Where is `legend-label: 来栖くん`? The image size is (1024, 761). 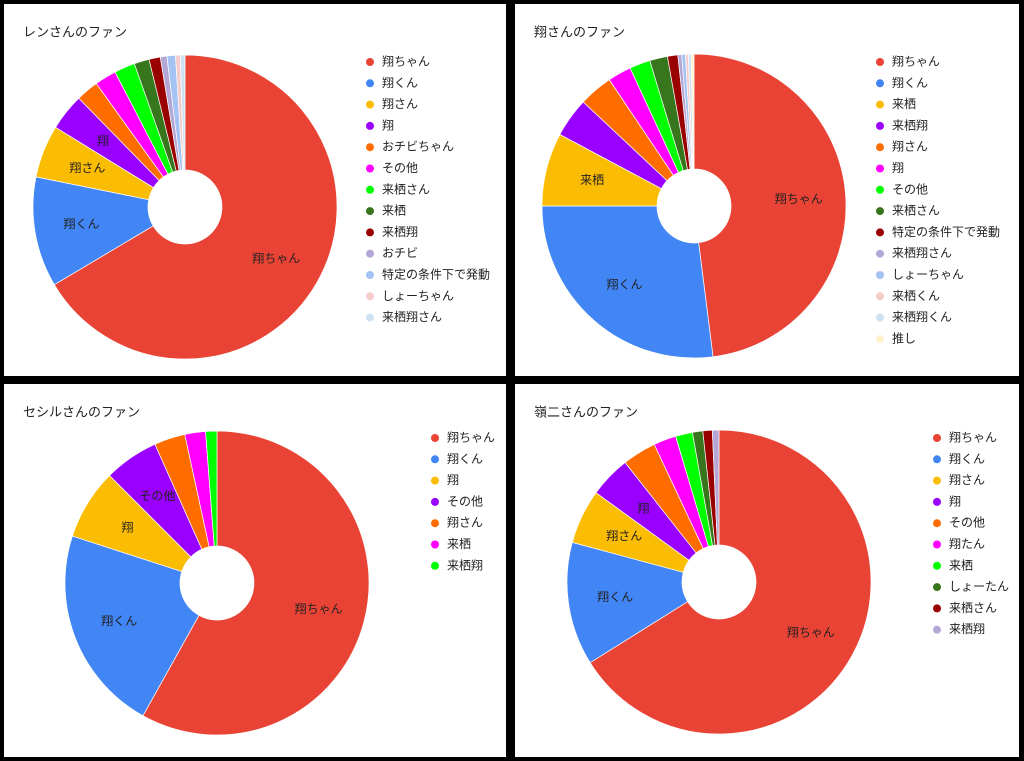 legend-label: 来栖くん is located at coordinates (916, 295).